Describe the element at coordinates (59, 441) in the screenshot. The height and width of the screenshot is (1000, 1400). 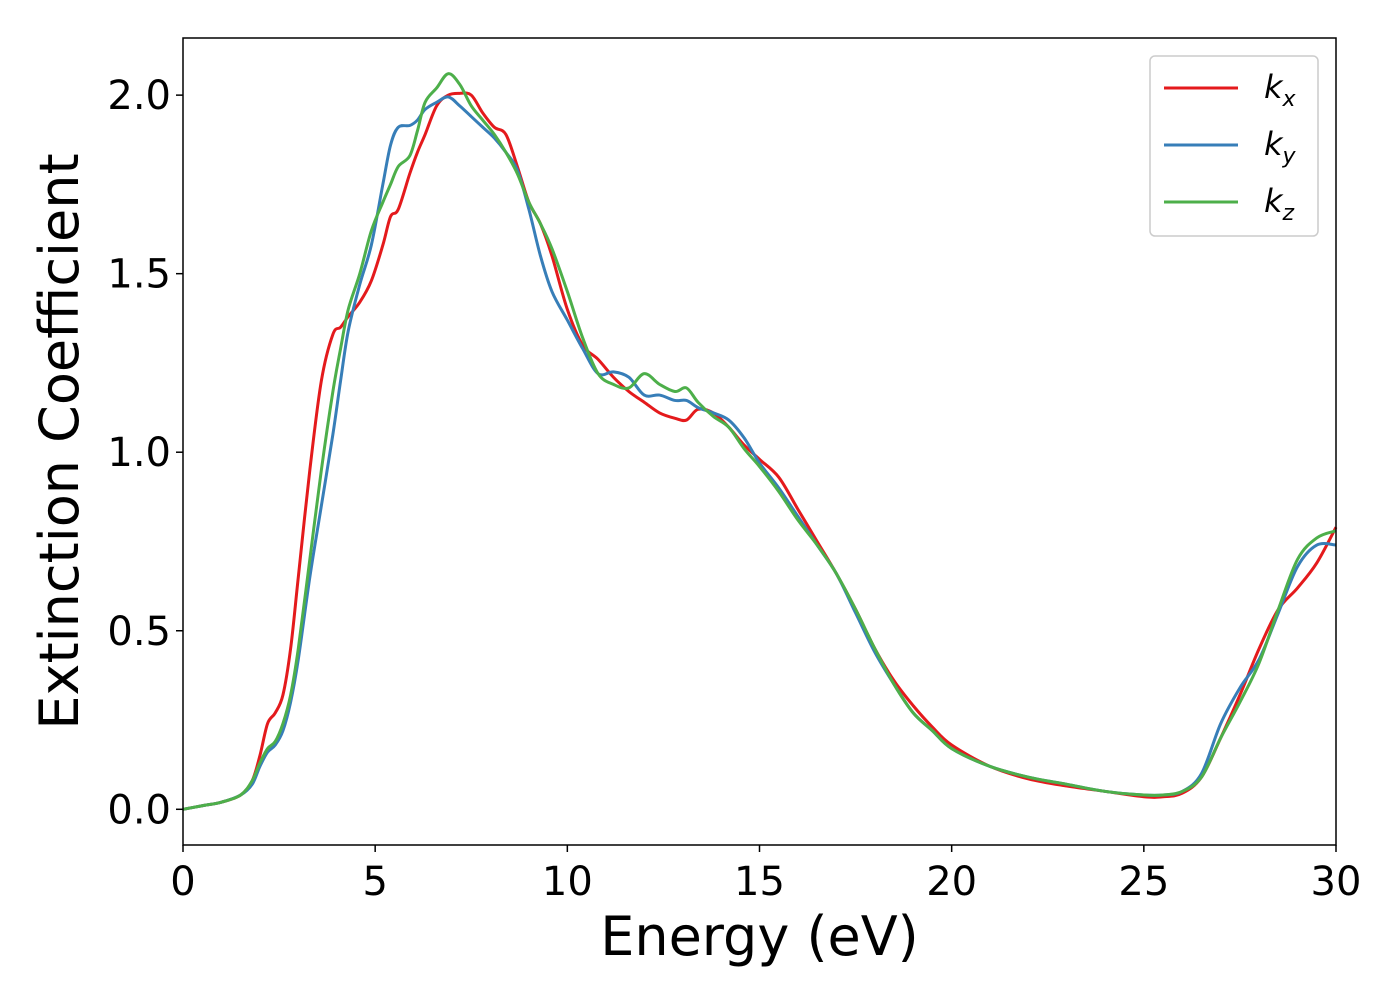
I see `y-axis-title: Extinction Coefficient` at that location.